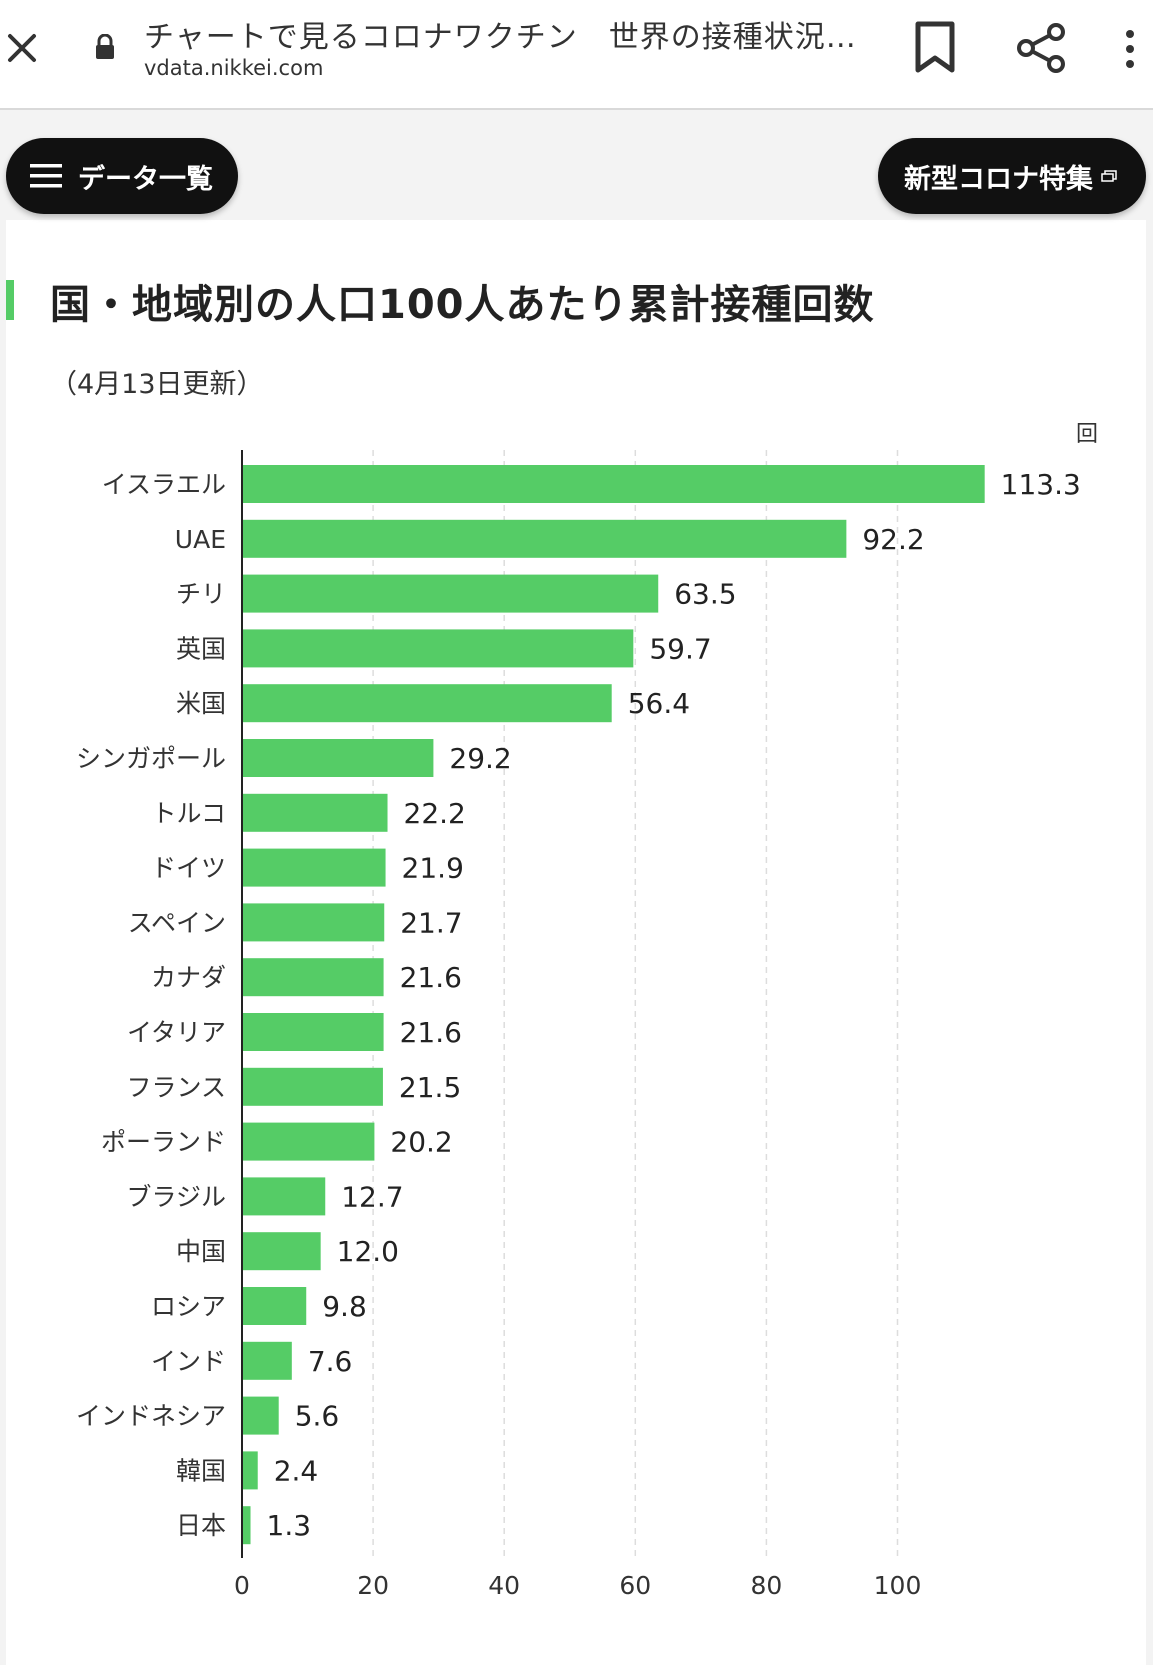 This screenshot has height=1665, width=1153. Describe the element at coordinates (435, 813) in the screenshot. I see `value-label: 22.2` at that location.